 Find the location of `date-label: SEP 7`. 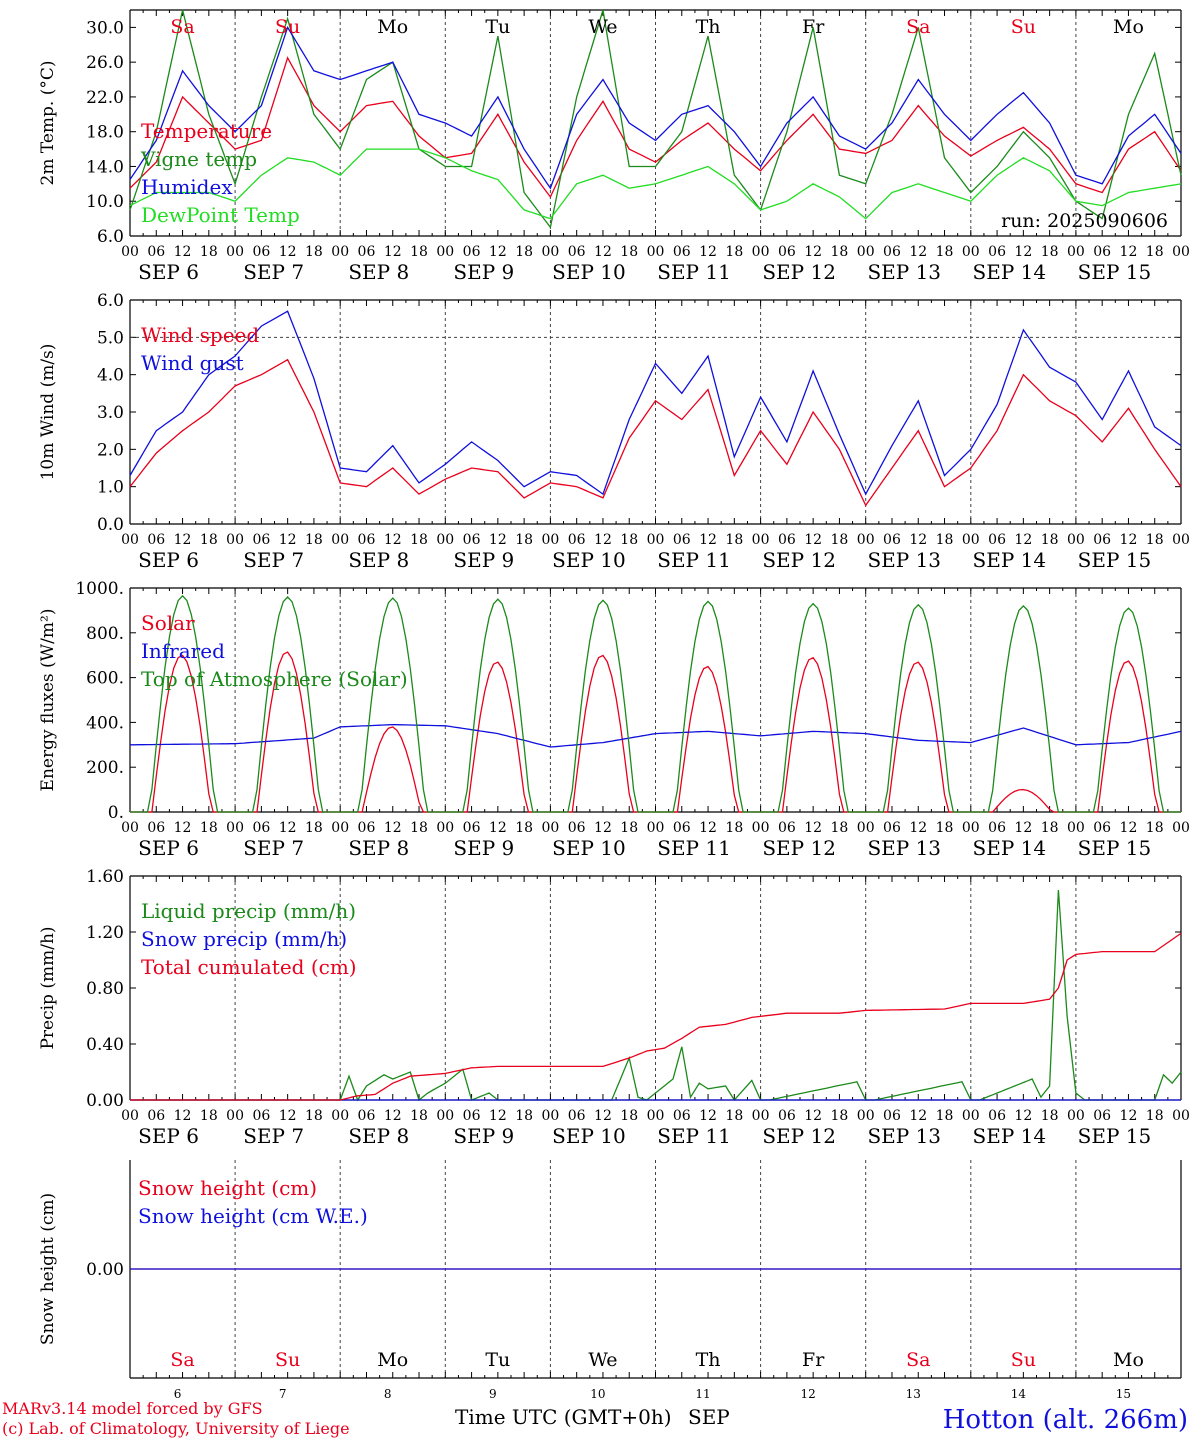

date-label: SEP 7 is located at coordinates (273, 560).